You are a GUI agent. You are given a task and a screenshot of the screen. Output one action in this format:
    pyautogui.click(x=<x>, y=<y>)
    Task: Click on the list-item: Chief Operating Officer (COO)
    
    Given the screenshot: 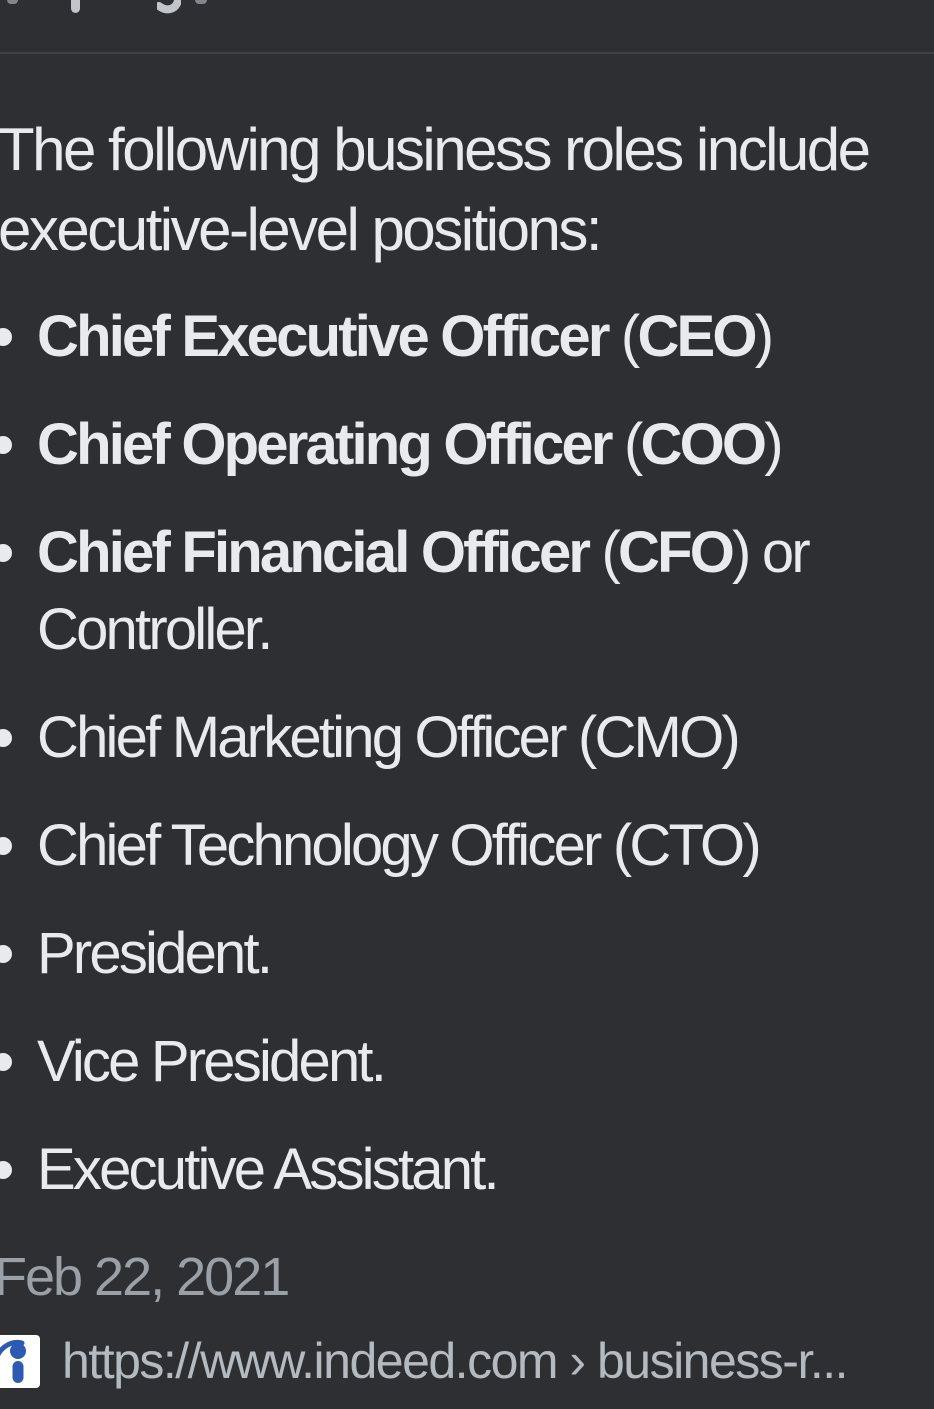 What is the action you would take?
    pyautogui.click(x=458, y=444)
    